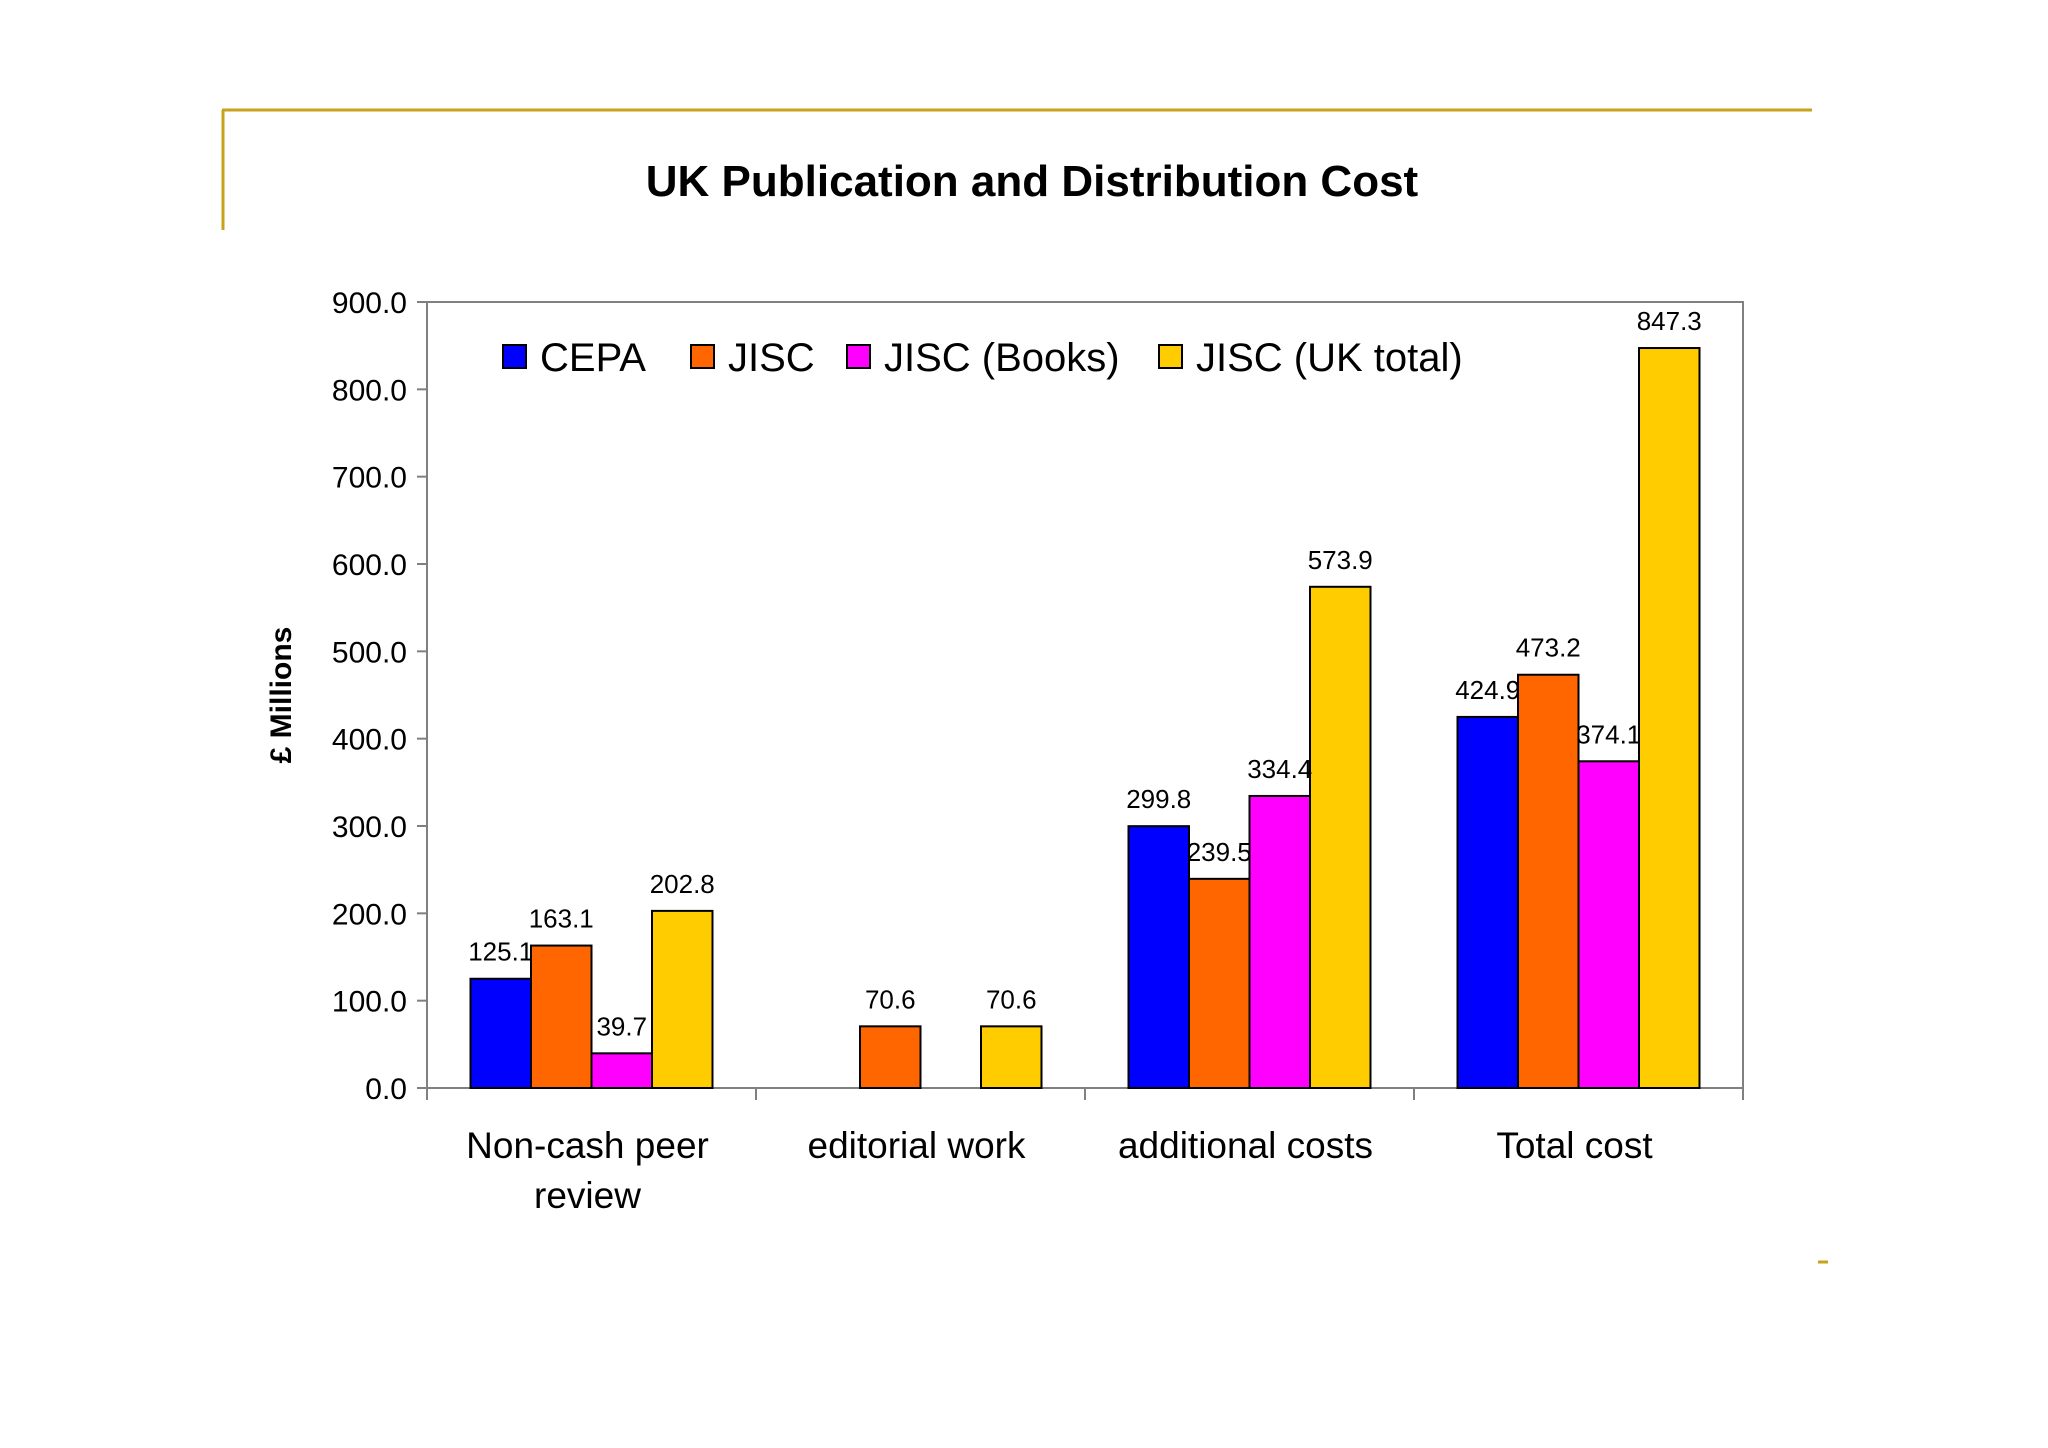 This screenshot has width=2048, height=1448. What do you see at coordinates (386, 1089) in the screenshot?
I see `y-tick-label: 0.0` at bounding box center [386, 1089].